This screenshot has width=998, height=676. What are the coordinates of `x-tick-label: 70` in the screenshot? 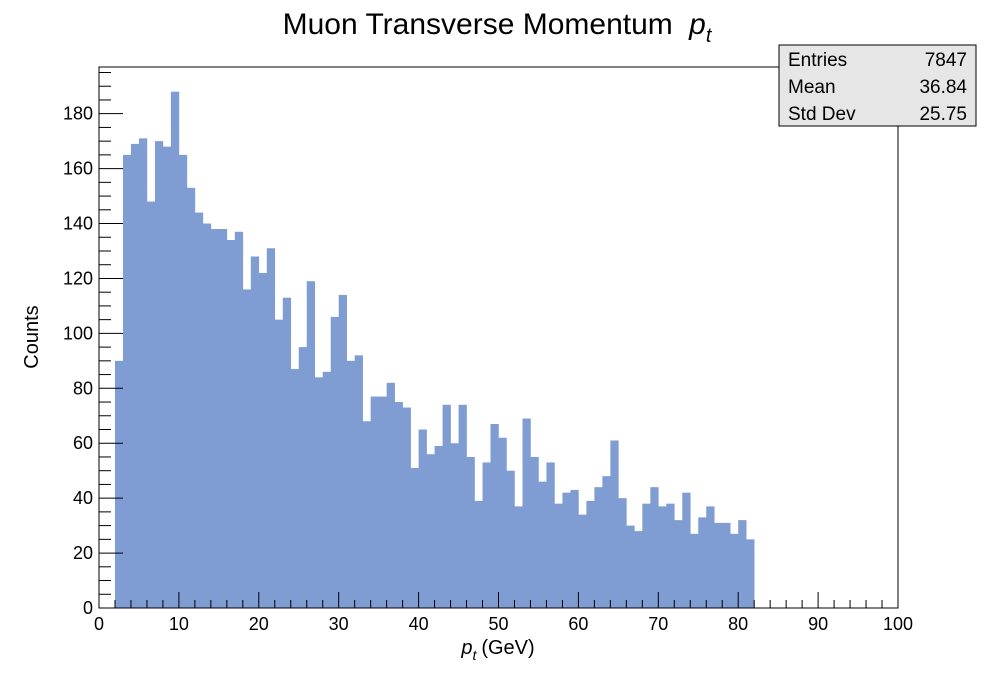 It's located at (658, 624).